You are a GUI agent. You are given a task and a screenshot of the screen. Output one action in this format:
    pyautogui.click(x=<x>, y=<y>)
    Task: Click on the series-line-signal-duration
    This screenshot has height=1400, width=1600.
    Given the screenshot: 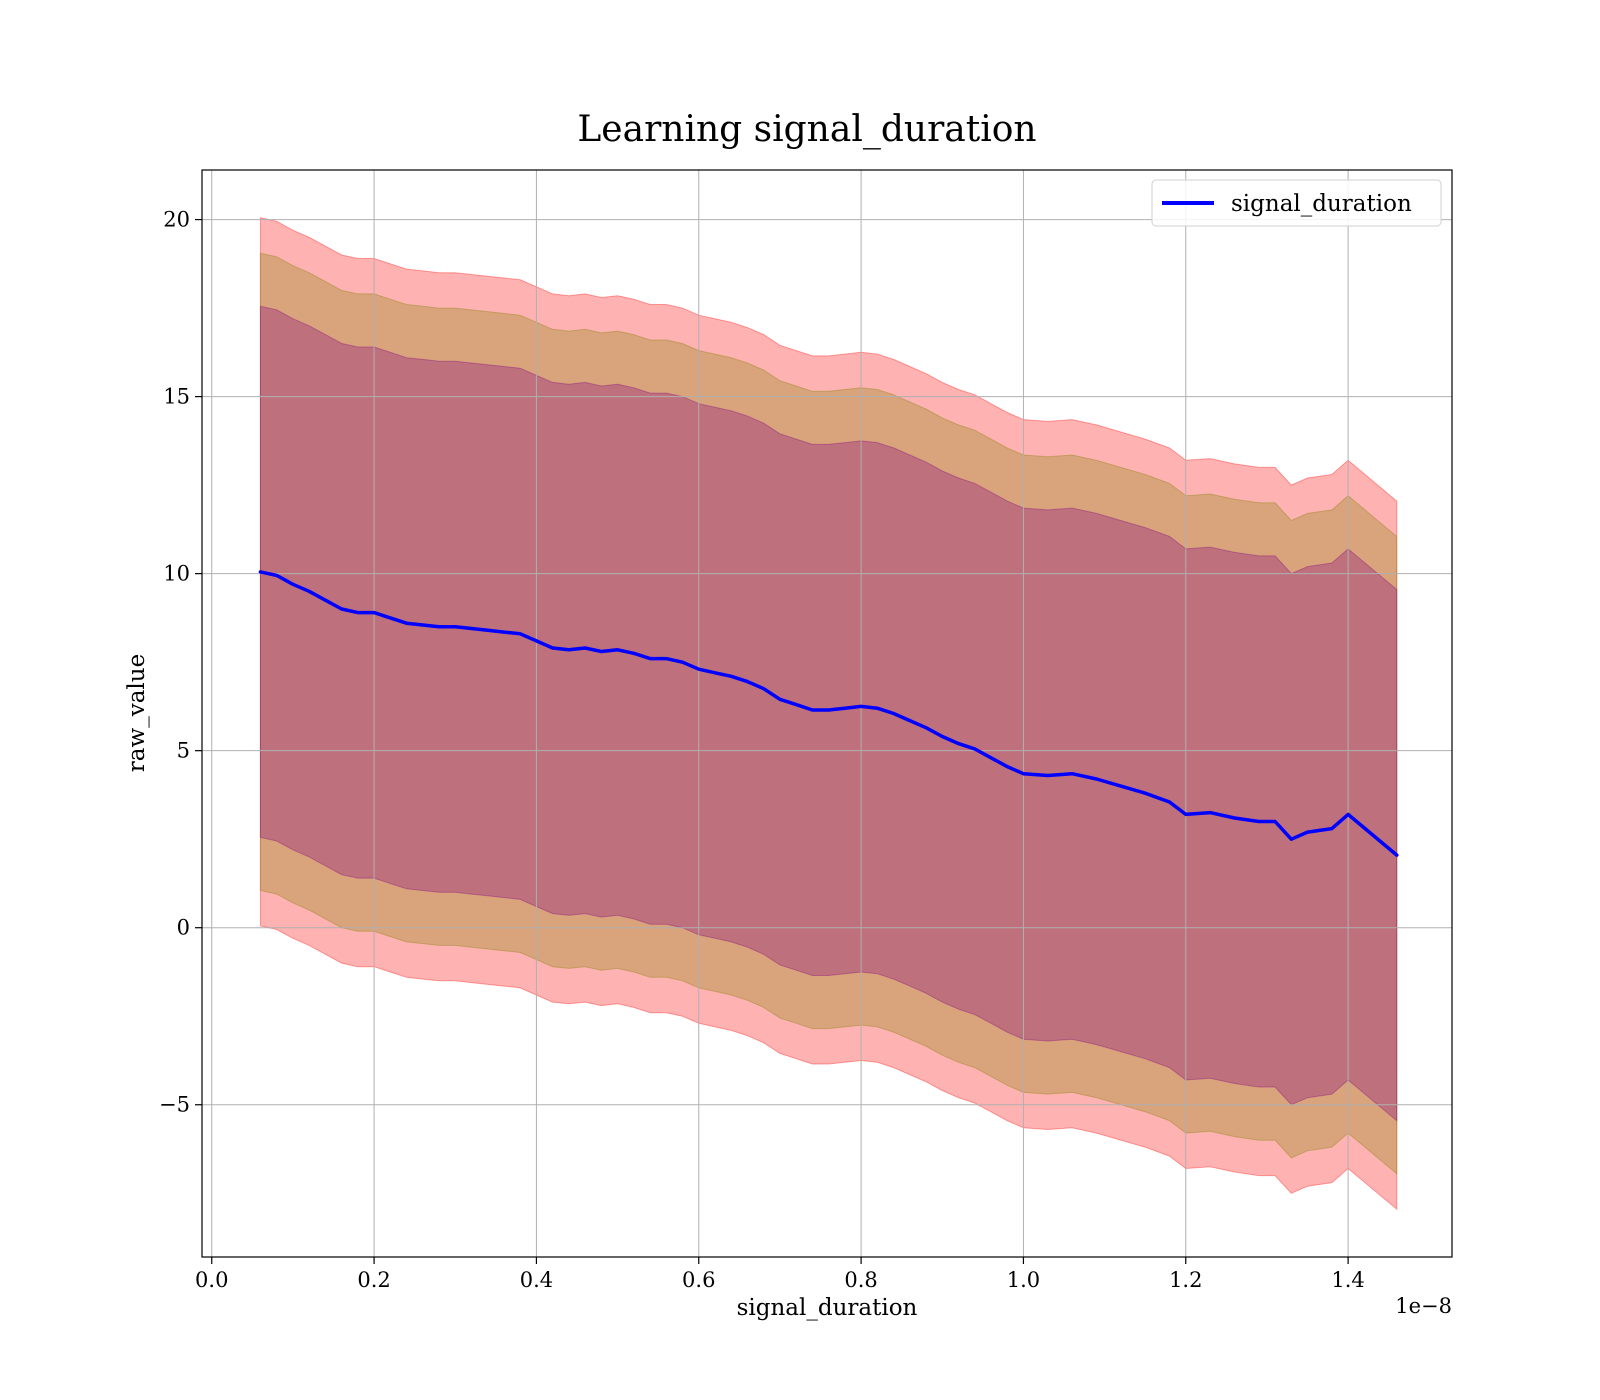 What is the action you would take?
    pyautogui.click(x=828, y=713)
    